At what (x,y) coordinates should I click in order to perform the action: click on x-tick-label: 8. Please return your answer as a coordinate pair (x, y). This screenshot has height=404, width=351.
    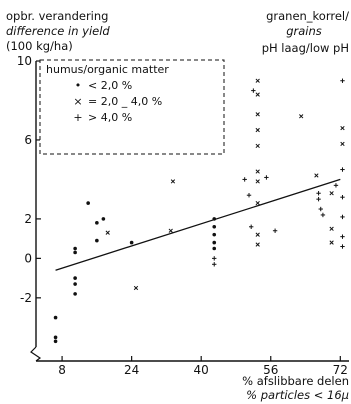
    Looking at the image, I should click on (62, 370).